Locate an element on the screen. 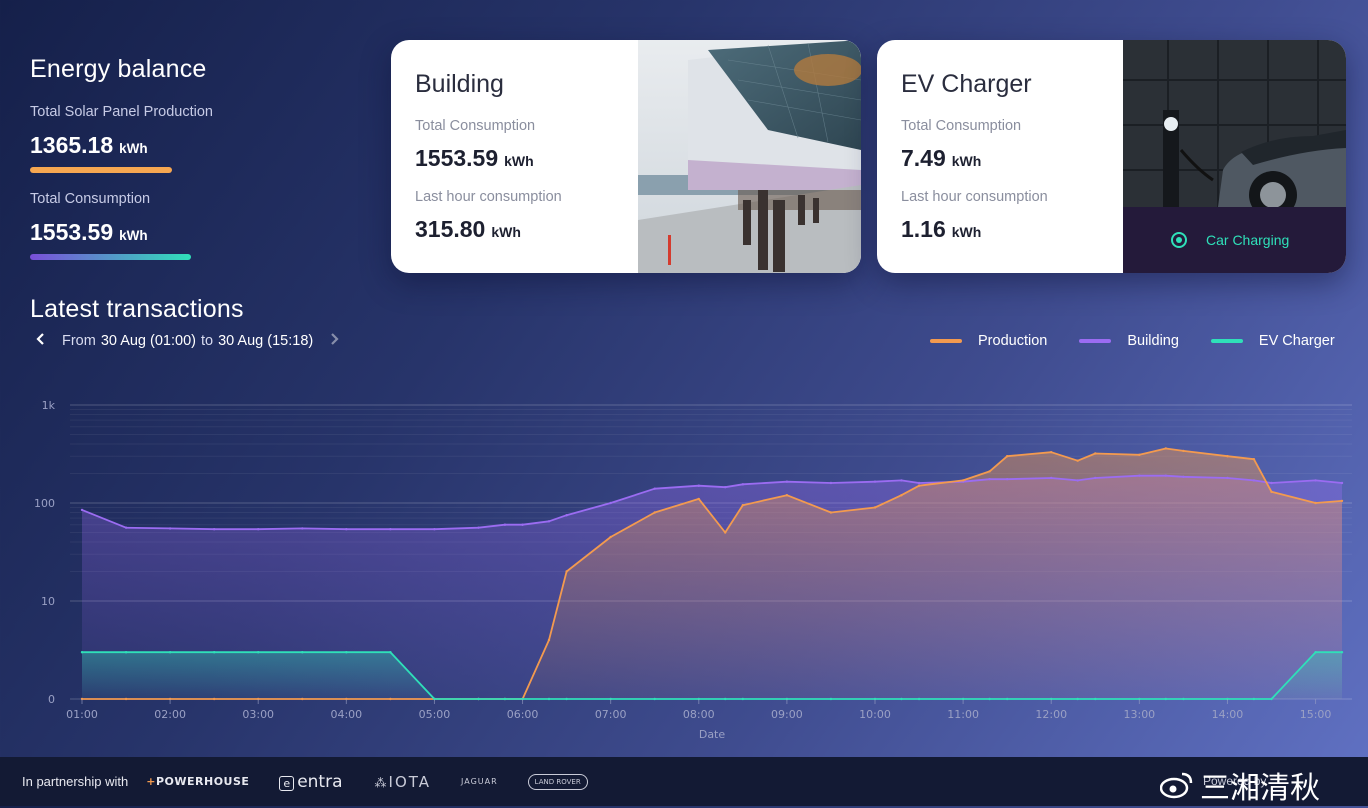 Image resolution: width=1368 pixels, height=808 pixels. entra-logo-text: entra is located at coordinates (320, 781).